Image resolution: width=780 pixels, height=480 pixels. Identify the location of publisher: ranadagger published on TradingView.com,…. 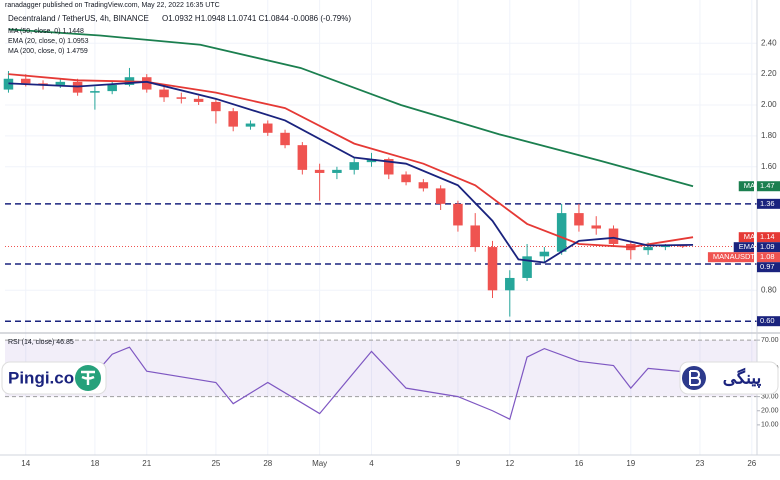
(112, 5).